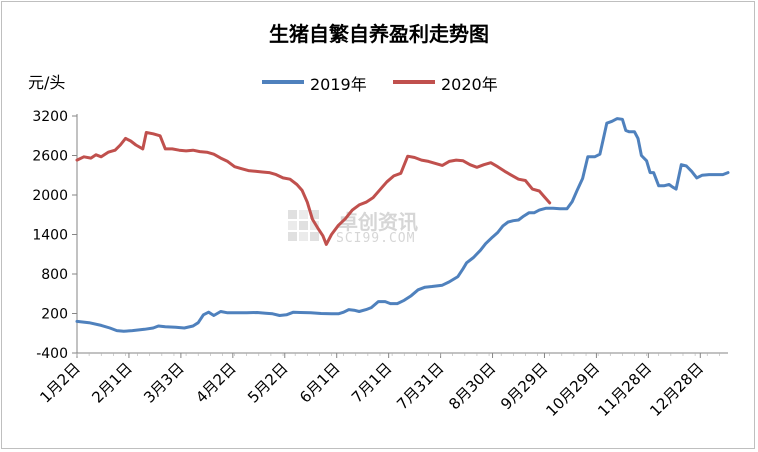 The image size is (758, 452). What do you see at coordinates (676, 389) in the screenshot?
I see `x-tick-label-12: 12月28日` at bounding box center [676, 389].